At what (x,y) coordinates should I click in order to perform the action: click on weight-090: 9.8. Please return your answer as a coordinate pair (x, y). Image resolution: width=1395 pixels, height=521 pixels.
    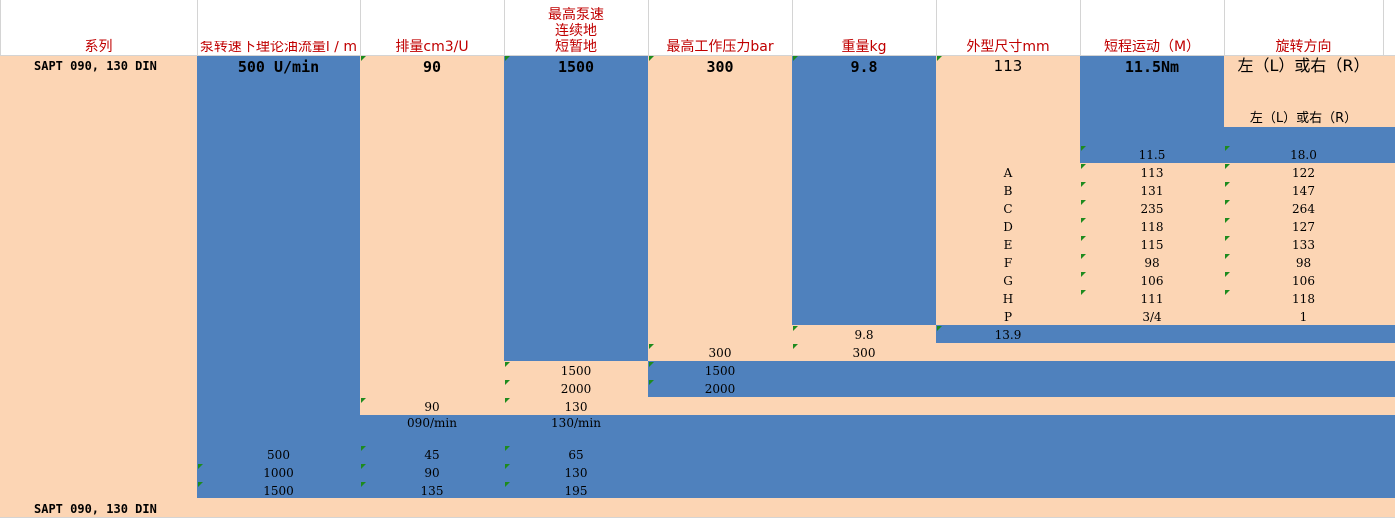
    Looking at the image, I should click on (864, 335).